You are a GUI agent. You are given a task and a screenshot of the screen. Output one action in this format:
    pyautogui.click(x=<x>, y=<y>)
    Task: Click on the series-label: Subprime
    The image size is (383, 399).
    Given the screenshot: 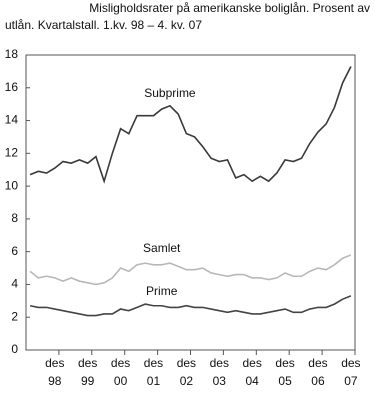 What is the action you would take?
    pyautogui.click(x=170, y=93)
    